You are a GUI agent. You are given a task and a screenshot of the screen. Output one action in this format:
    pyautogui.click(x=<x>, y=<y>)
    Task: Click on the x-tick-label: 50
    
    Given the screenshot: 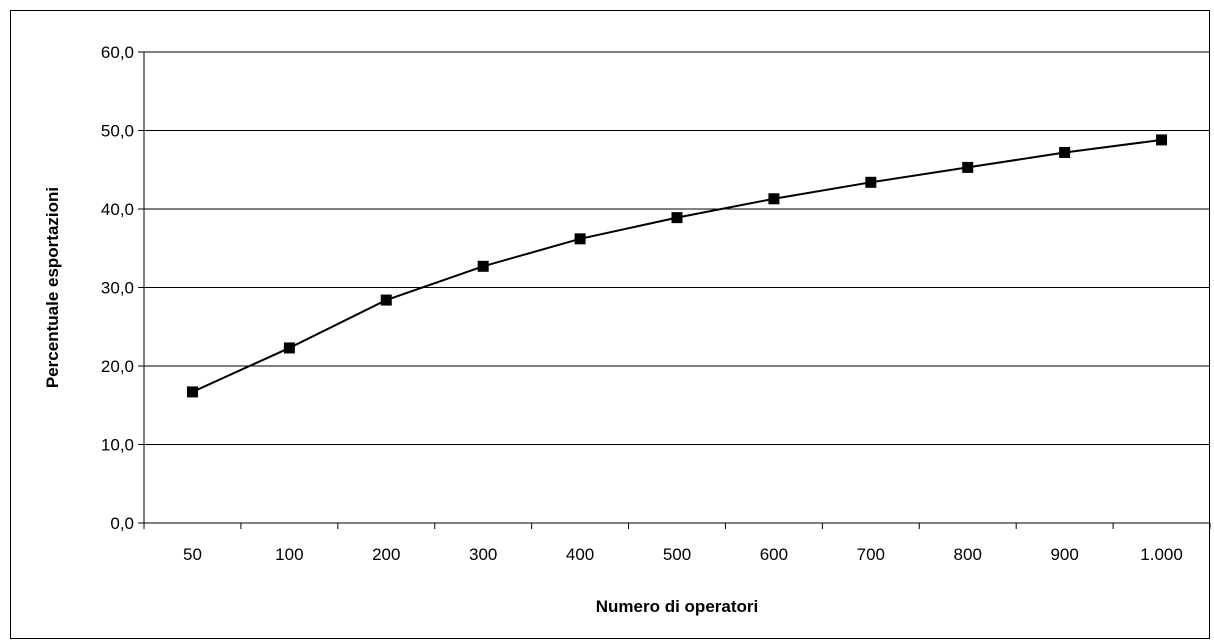 What is the action you would take?
    pyautogui.click(x=192, y=554)
    